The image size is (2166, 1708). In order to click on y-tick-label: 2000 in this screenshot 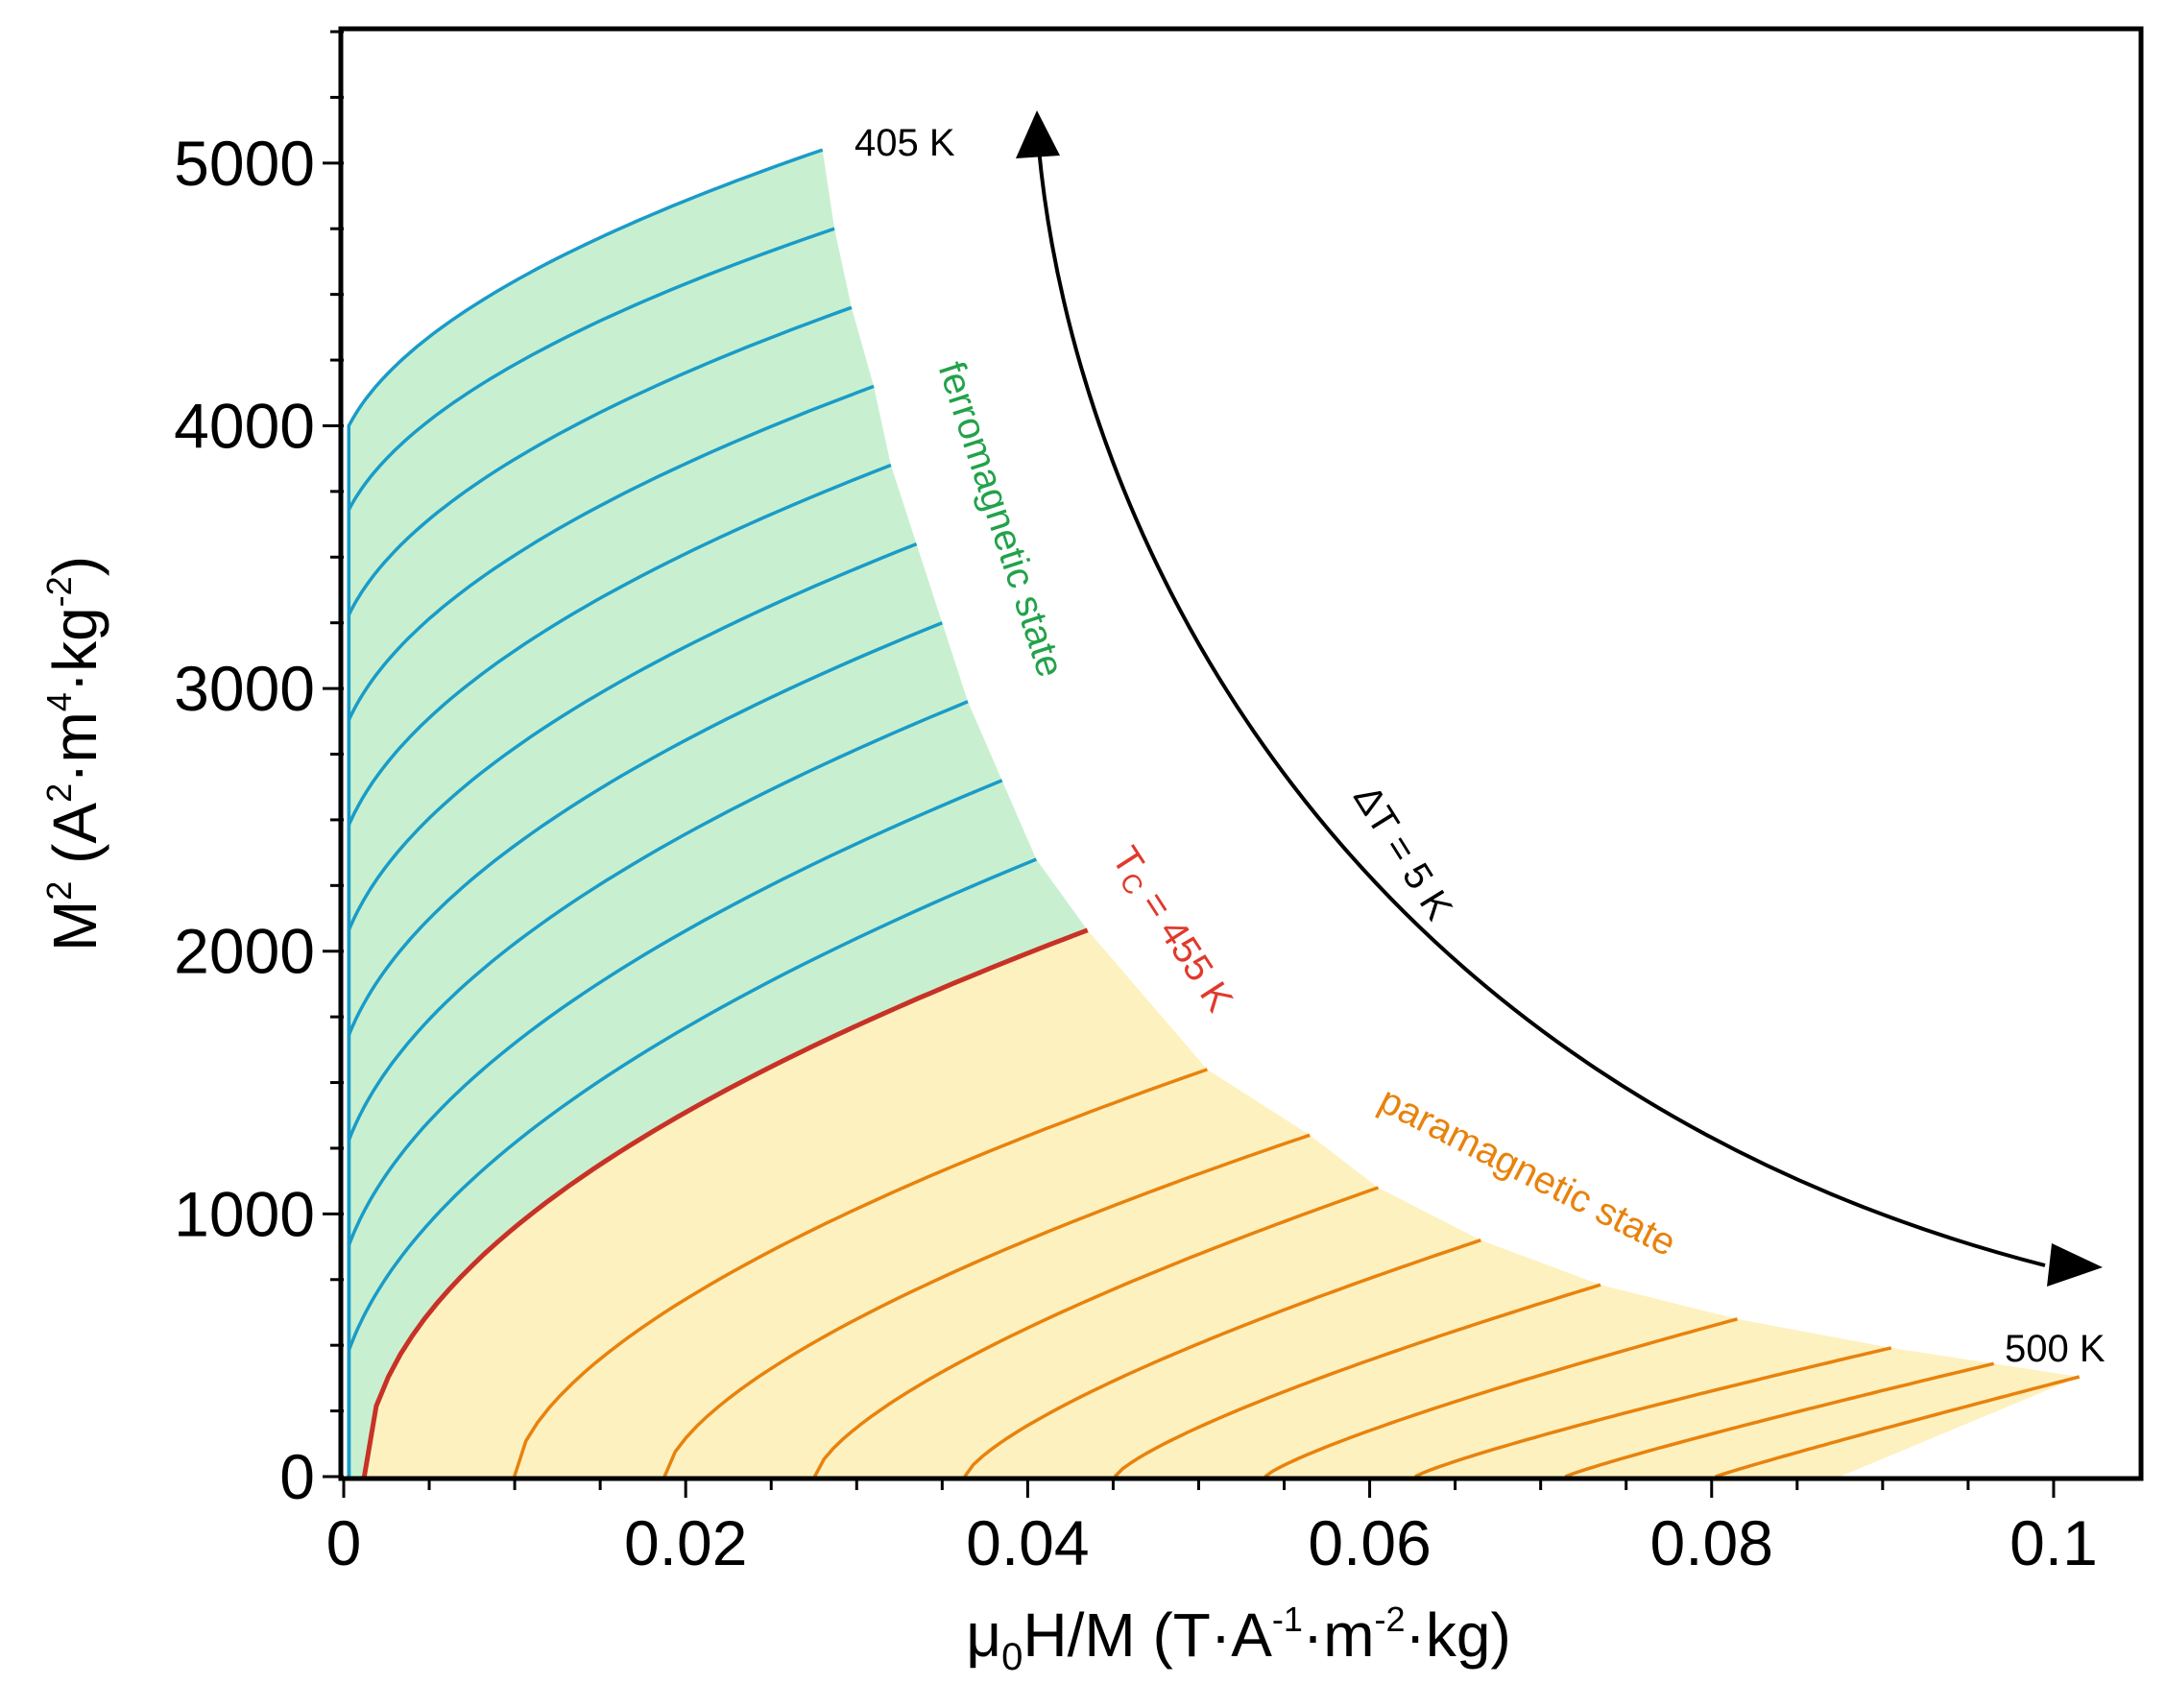, I will do `click(245, 951)`.